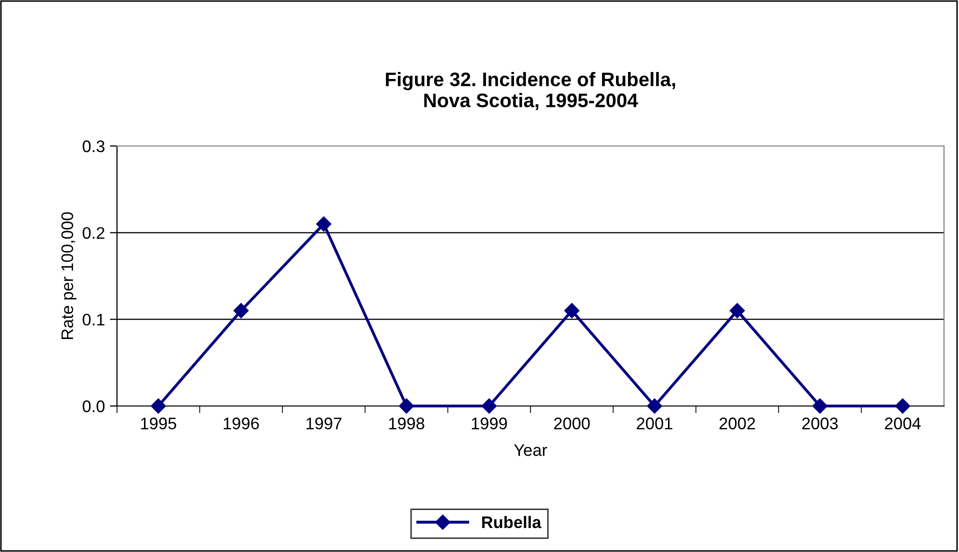 The width and height of the screenshot is (959, 552). What do you see at coordinates (654, 424) in the screenshot?
I see `x-tick-label: 2001` at bounding box center [654, 424].